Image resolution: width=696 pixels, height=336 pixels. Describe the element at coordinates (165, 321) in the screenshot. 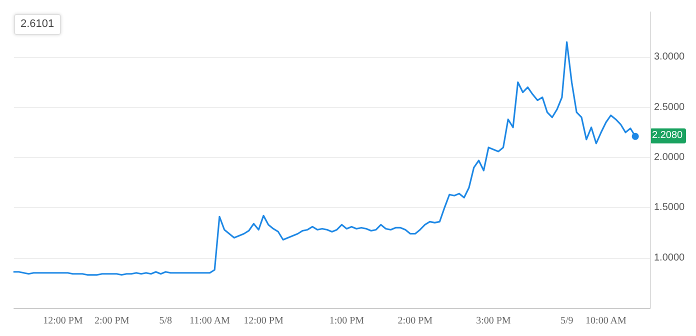

I see `x-tick-label: 5/8` at that location.